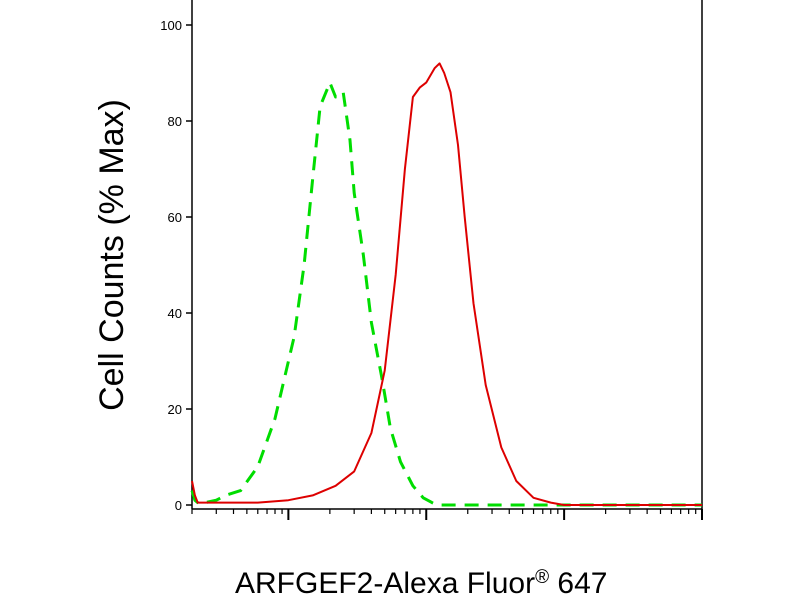  What do you see at coordinates (175, 409) in the screenshot?
I see `y-tick-label: 20` at bounding box center [175, 409].